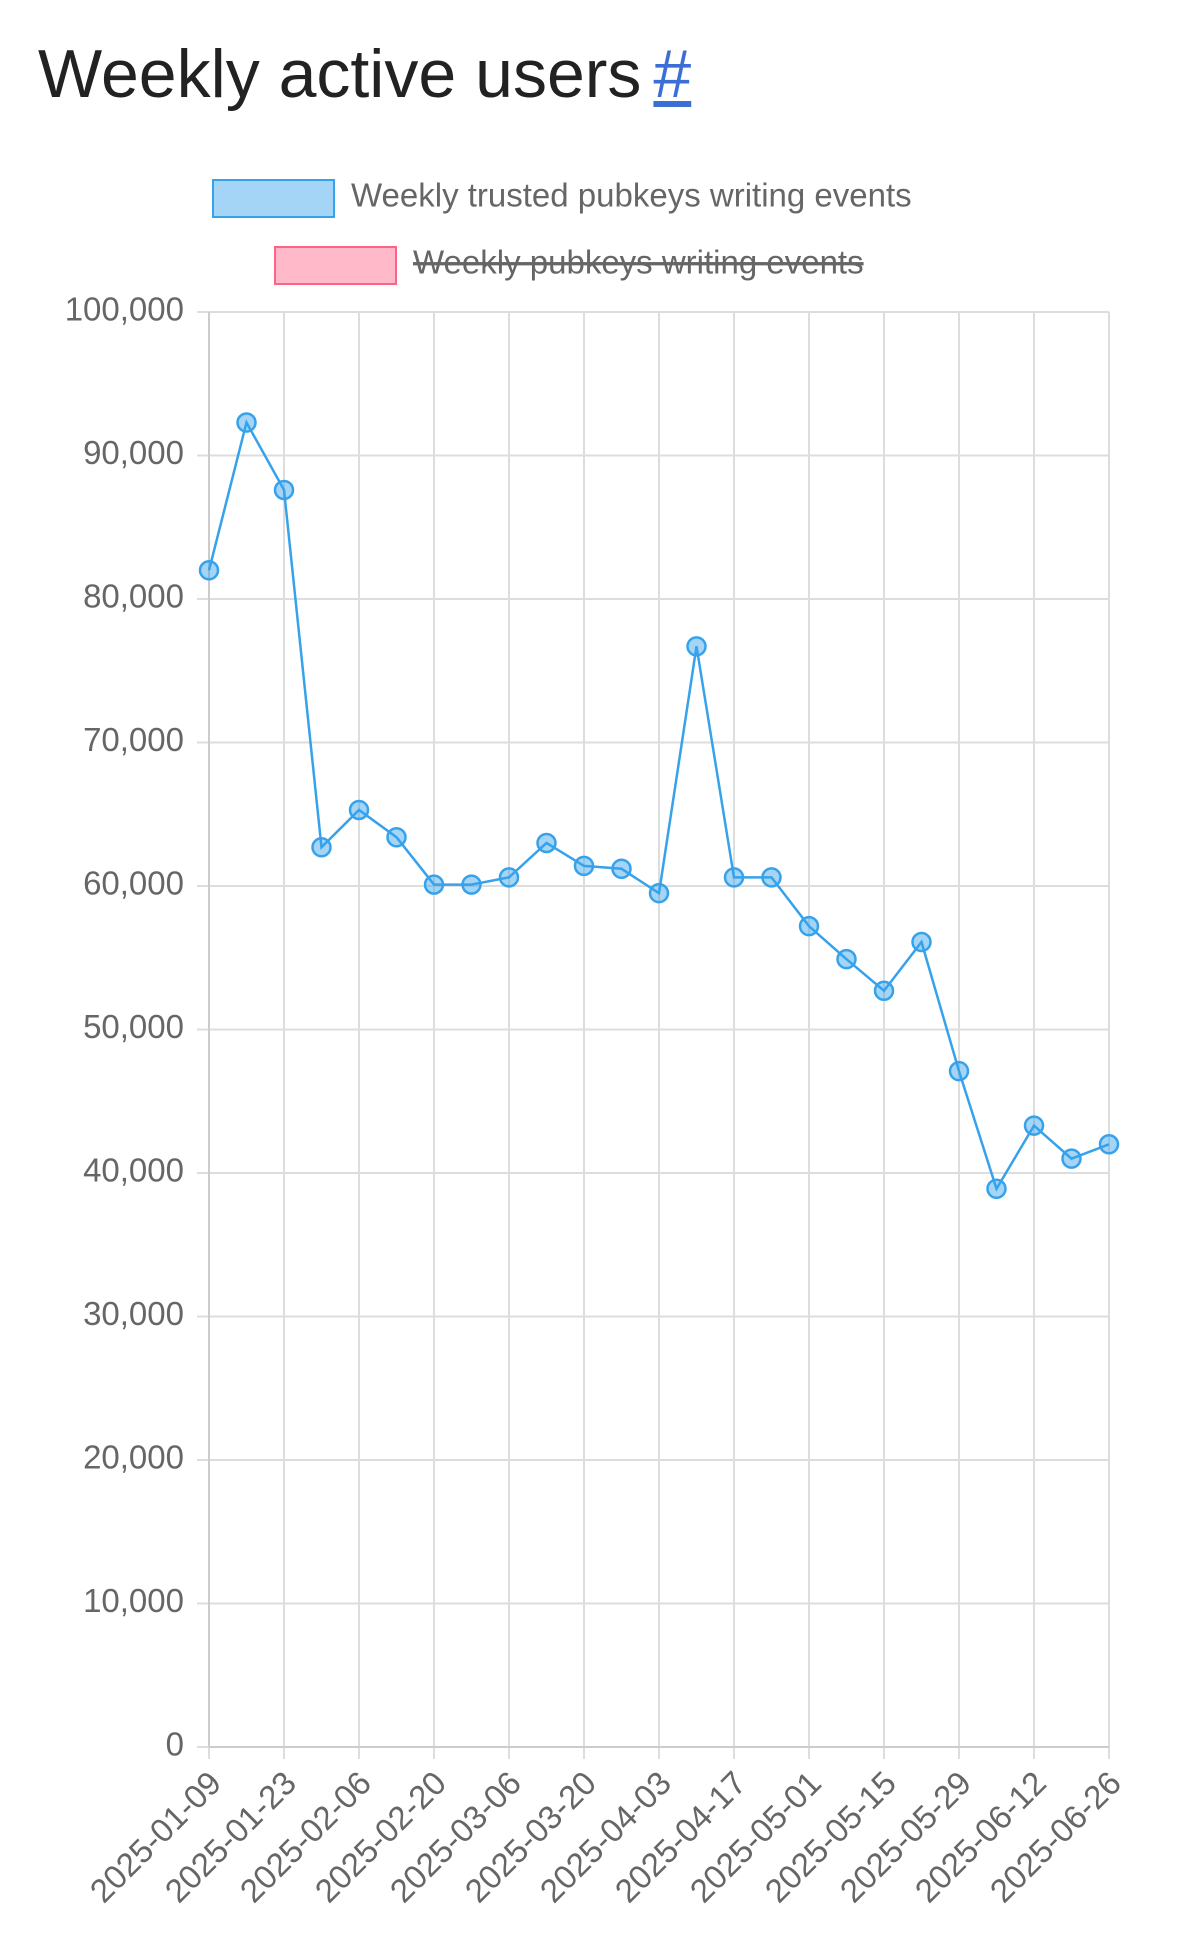 The width and height of the screenshot is (1179, 1953). I want to click on y-tick-label: 20,000, so click(133, 1457).